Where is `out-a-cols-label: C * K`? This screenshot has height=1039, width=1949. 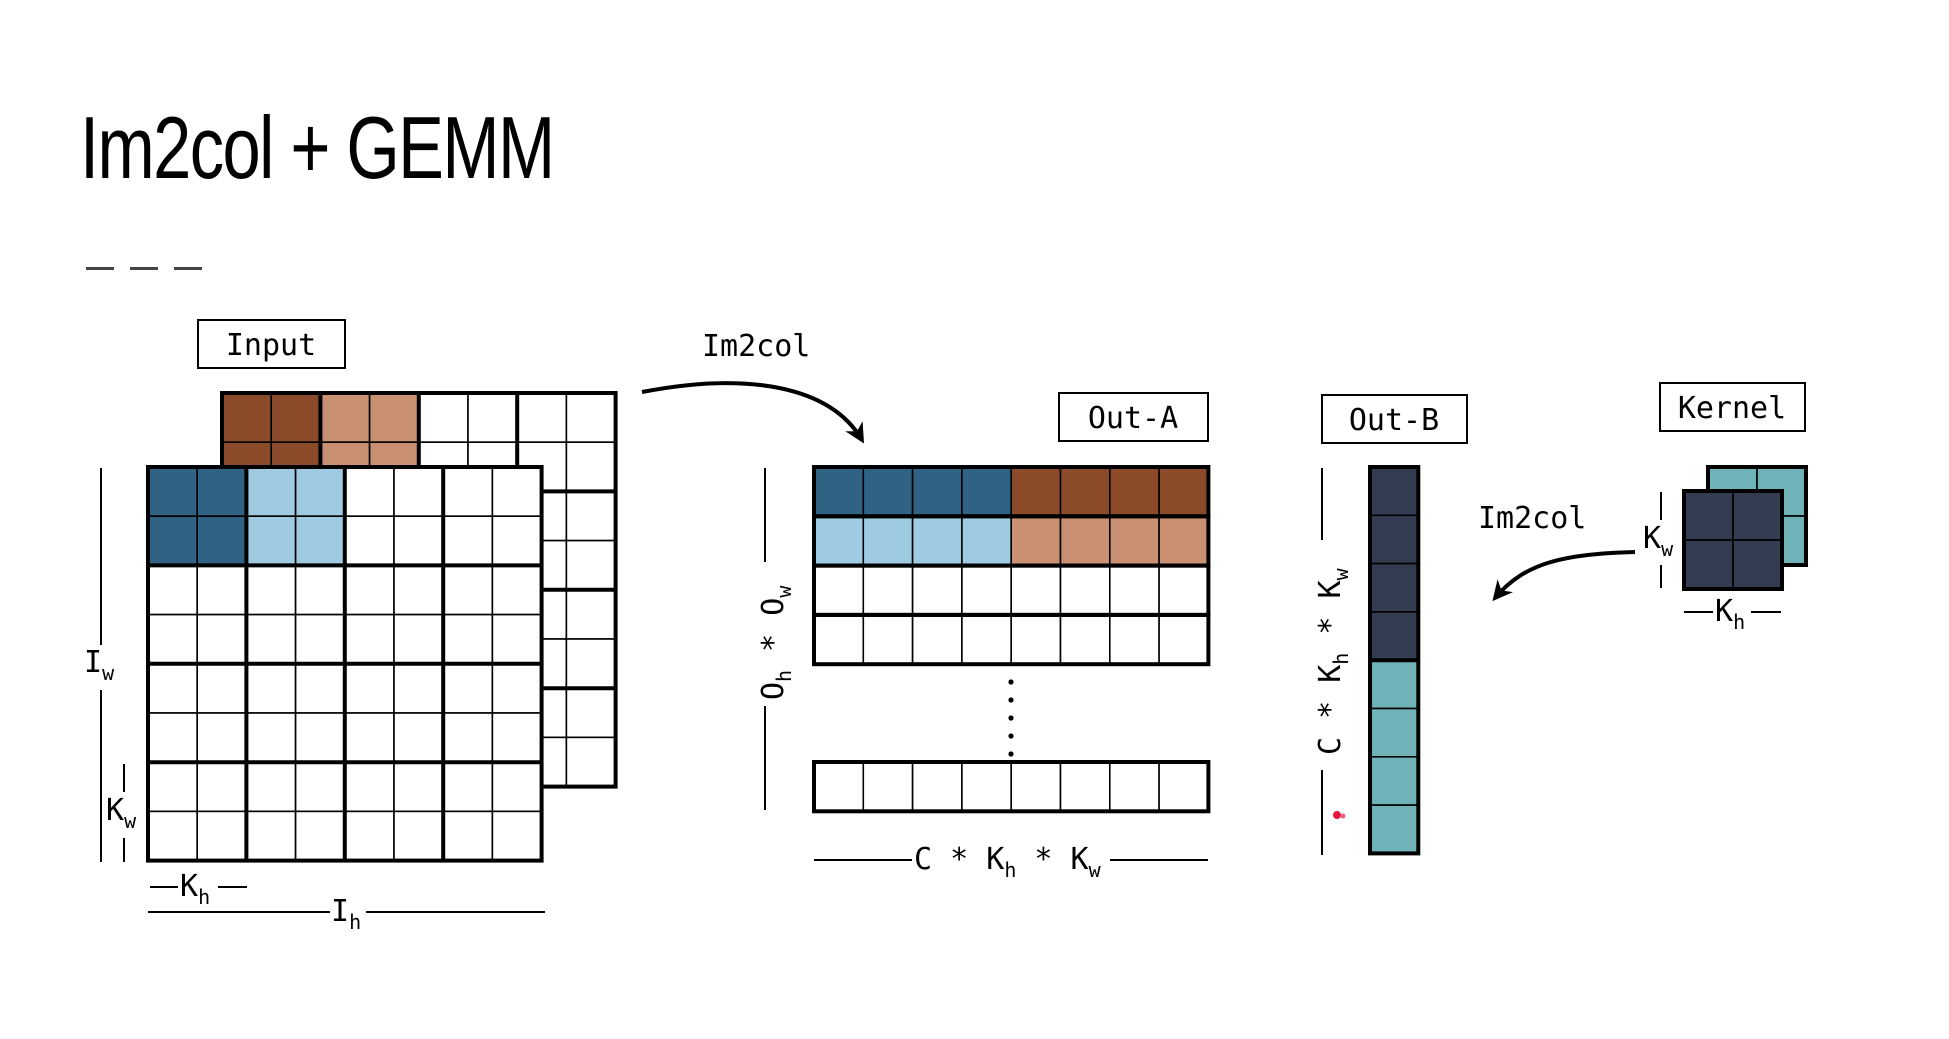 out-a-cols-label: C * K is located at coordinates (959, 859).